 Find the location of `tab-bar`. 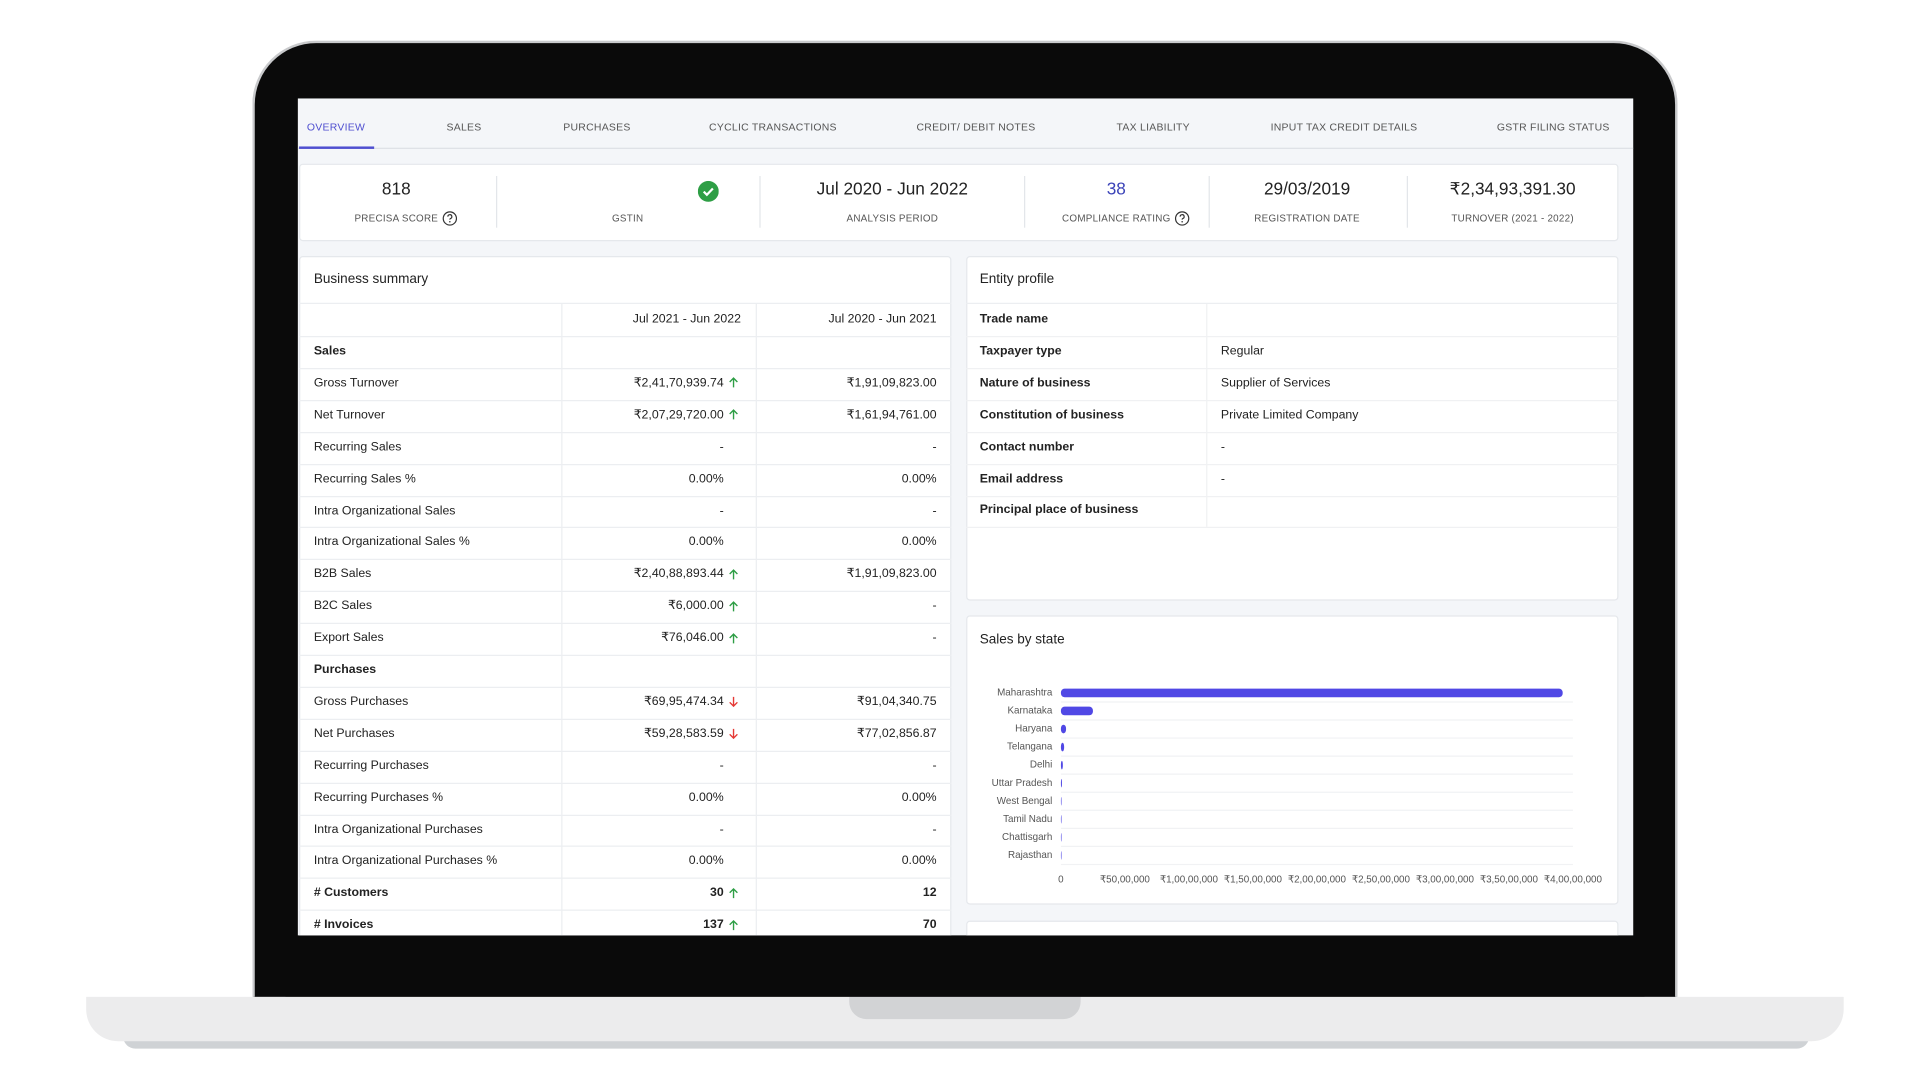

tab-bar is located at coordinates (965, 123).